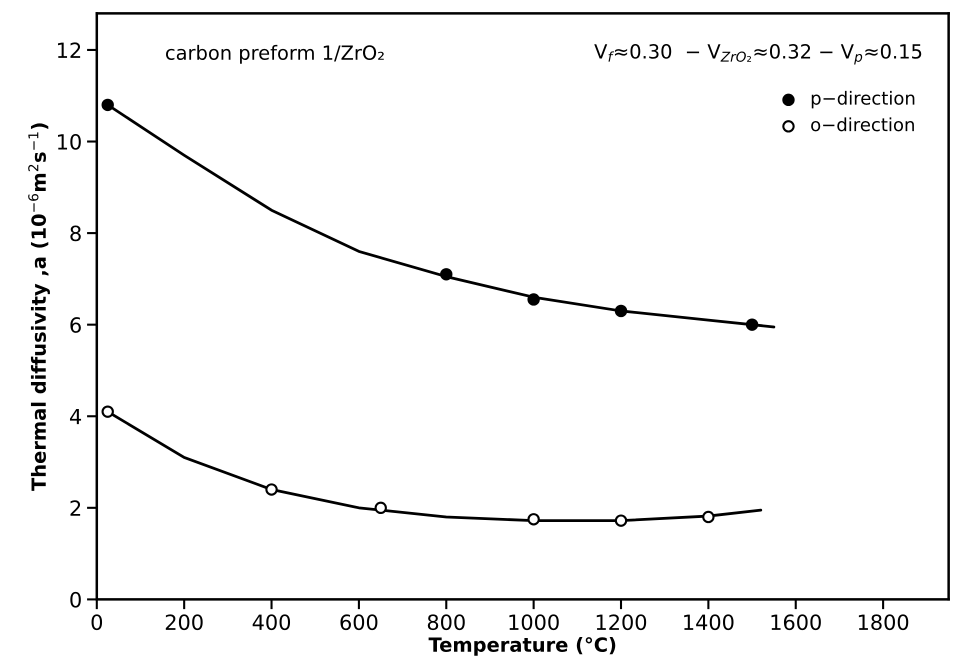  Describe the element at coordinates (76, 416) in the screenshot. I see `y-tick-label: 4` at that location.